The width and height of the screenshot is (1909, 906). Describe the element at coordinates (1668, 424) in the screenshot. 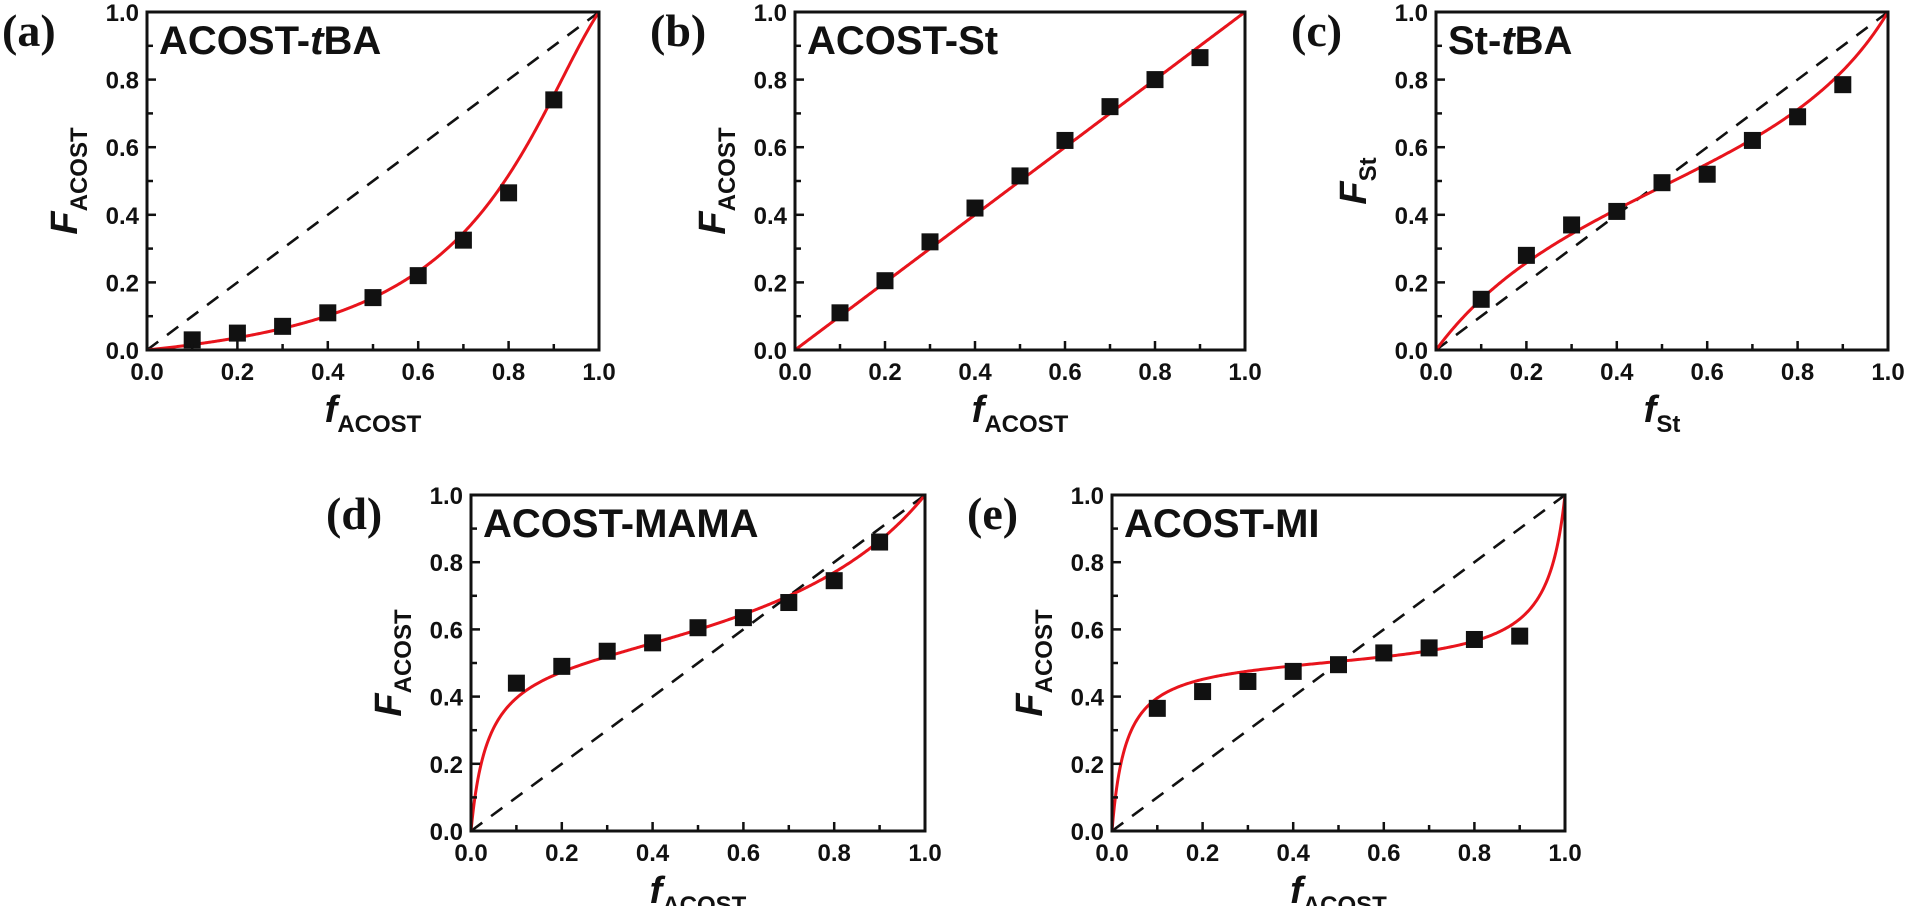

I see `x-axis-label-sub: St` at that location.